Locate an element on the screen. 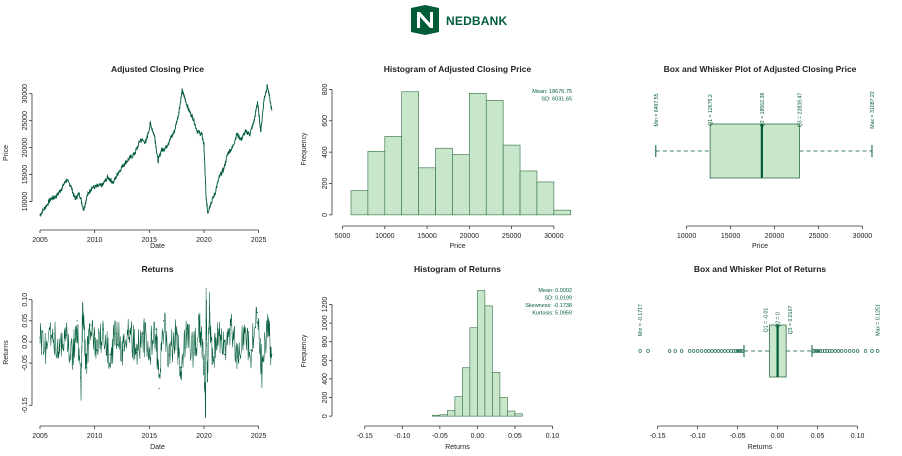 The height and width of the screenshot is (456, 902). stats-label: SD: 6031.65 is located at coordinates (556, 100).